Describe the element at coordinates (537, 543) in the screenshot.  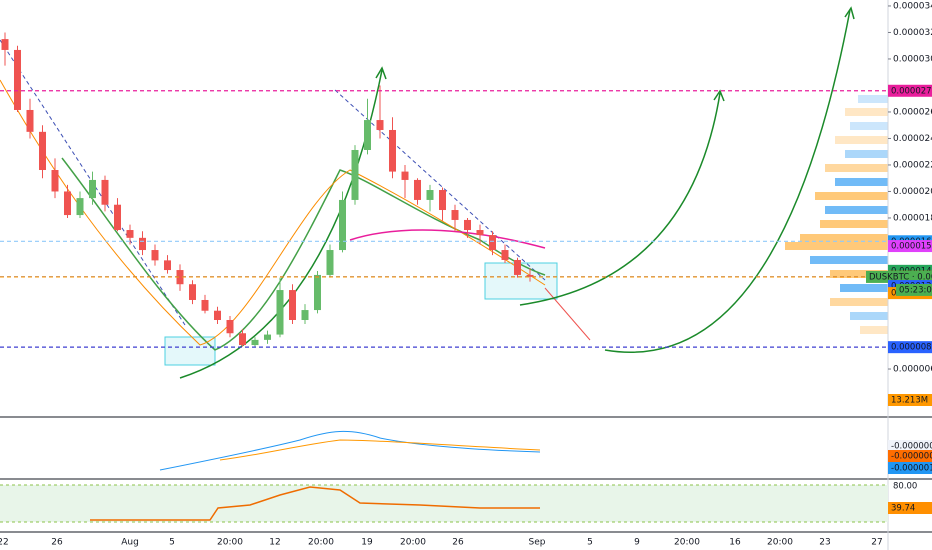
I see `x-tick-label: Sep` at that location.